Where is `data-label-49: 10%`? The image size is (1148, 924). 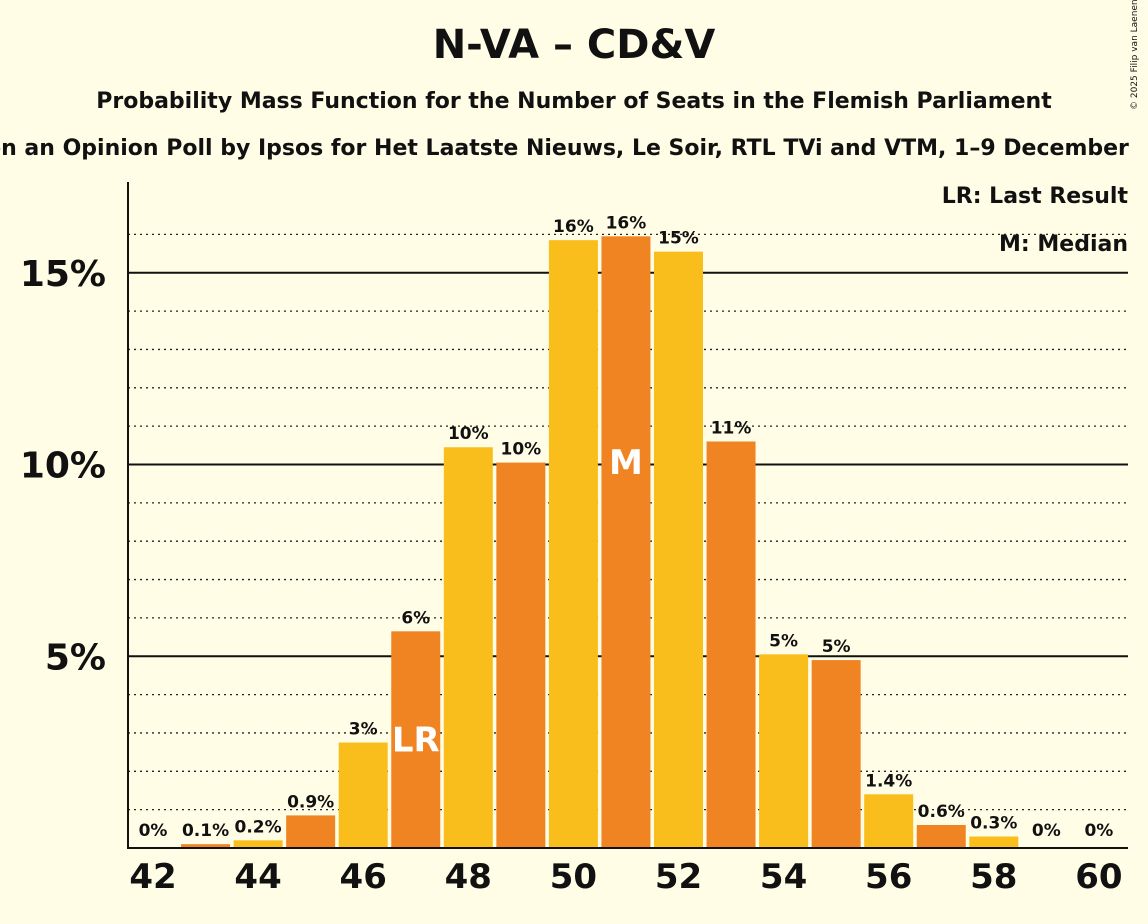
data-label-49: 10% is located at coordinates (520, 450).